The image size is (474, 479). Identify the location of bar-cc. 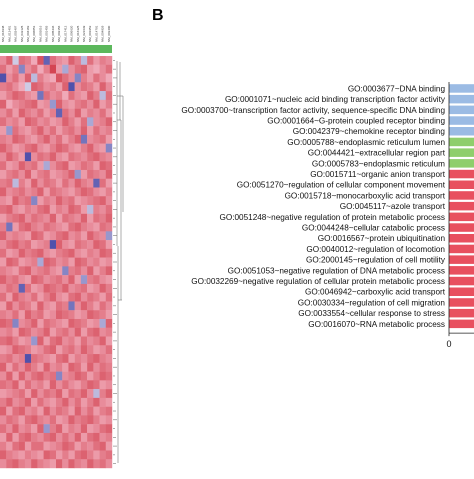
(461, 142).